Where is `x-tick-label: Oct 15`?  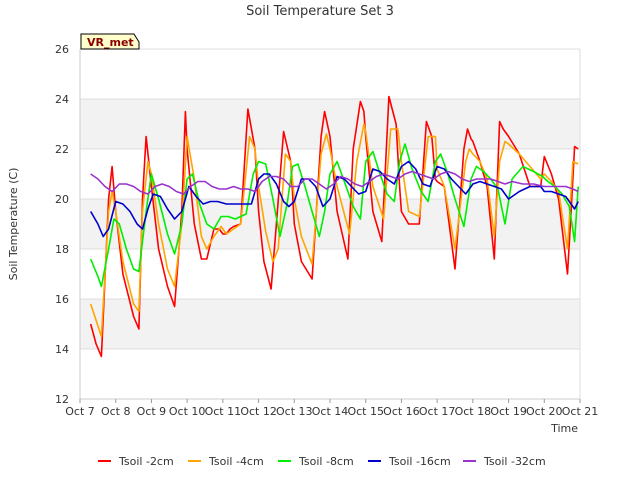
x-tick-label: Oct 15 is located at coordinates (365, 411).